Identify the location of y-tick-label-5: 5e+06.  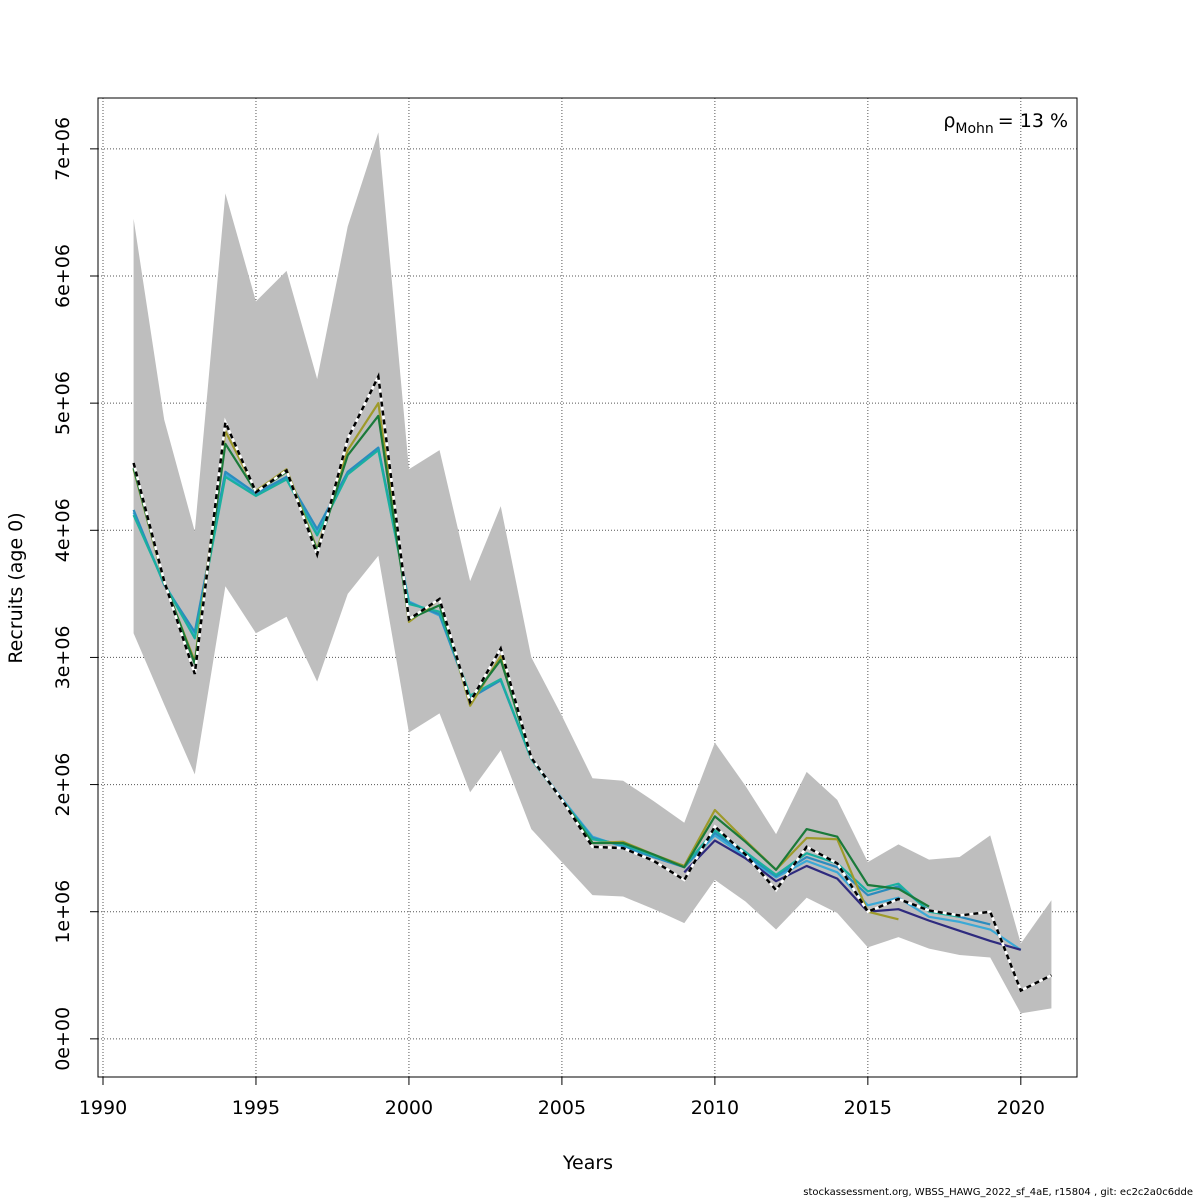
(63, 403).